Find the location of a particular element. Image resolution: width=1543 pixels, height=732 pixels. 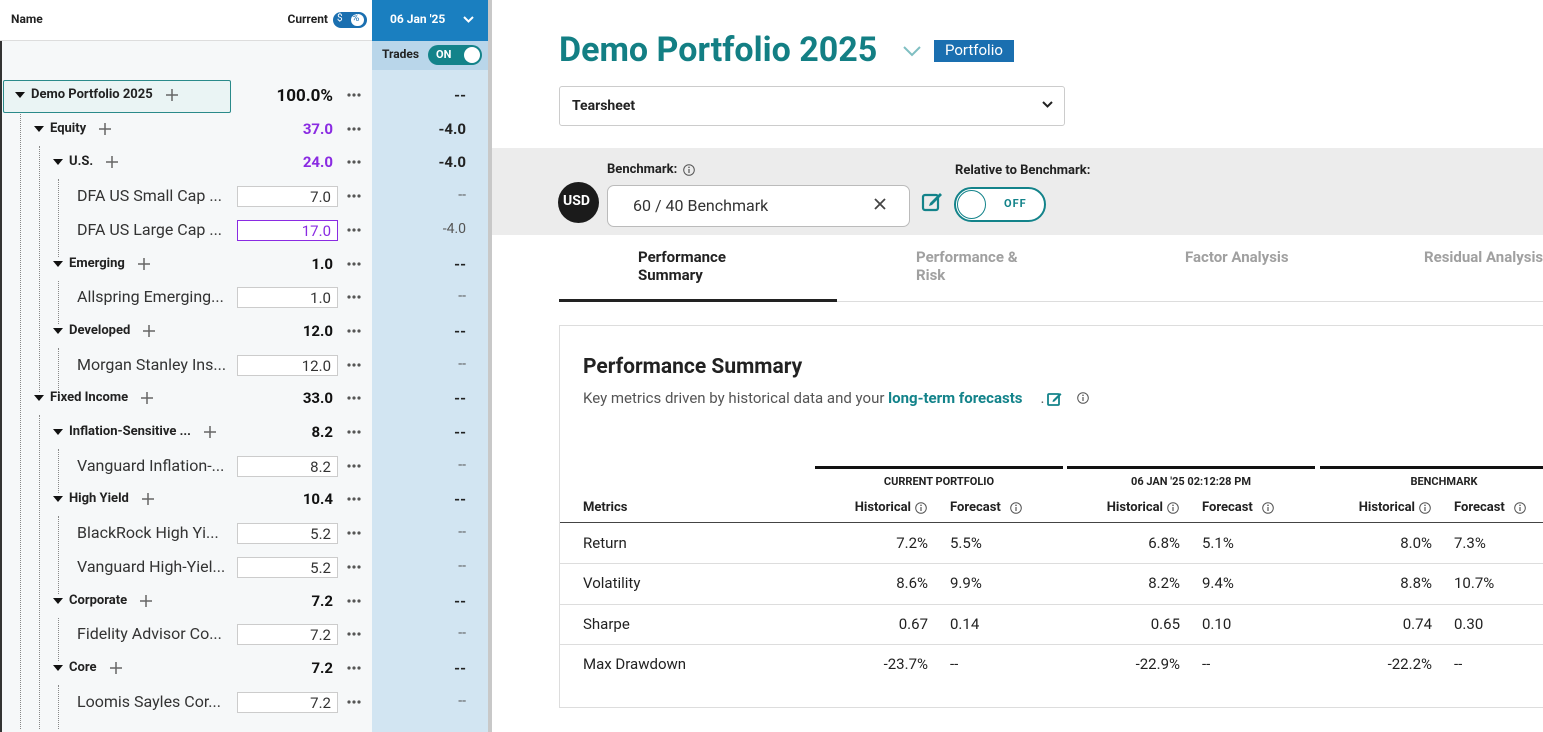

view-select: Tearsheet is located at coordinates (812, 106).